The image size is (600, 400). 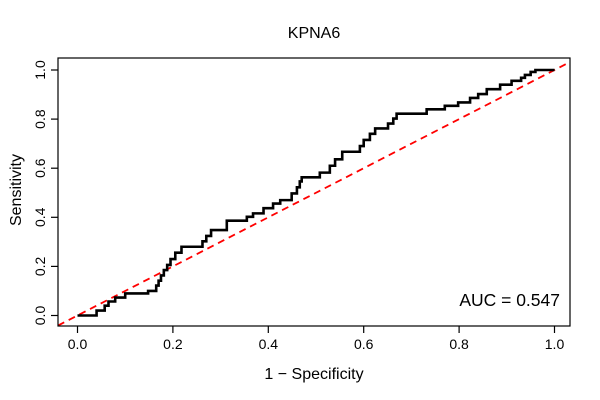 I want to click on x-tick-label: 1.0, so click(x=555, y=344).